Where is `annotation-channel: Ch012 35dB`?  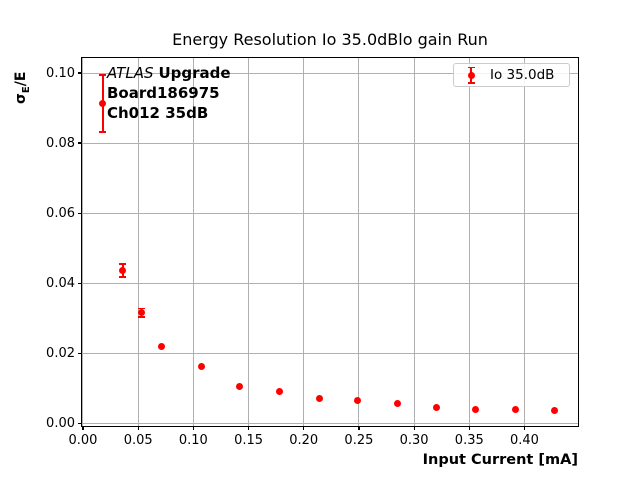
annotation-channel: Ch012 35dB is located at coordinates (158, 113).